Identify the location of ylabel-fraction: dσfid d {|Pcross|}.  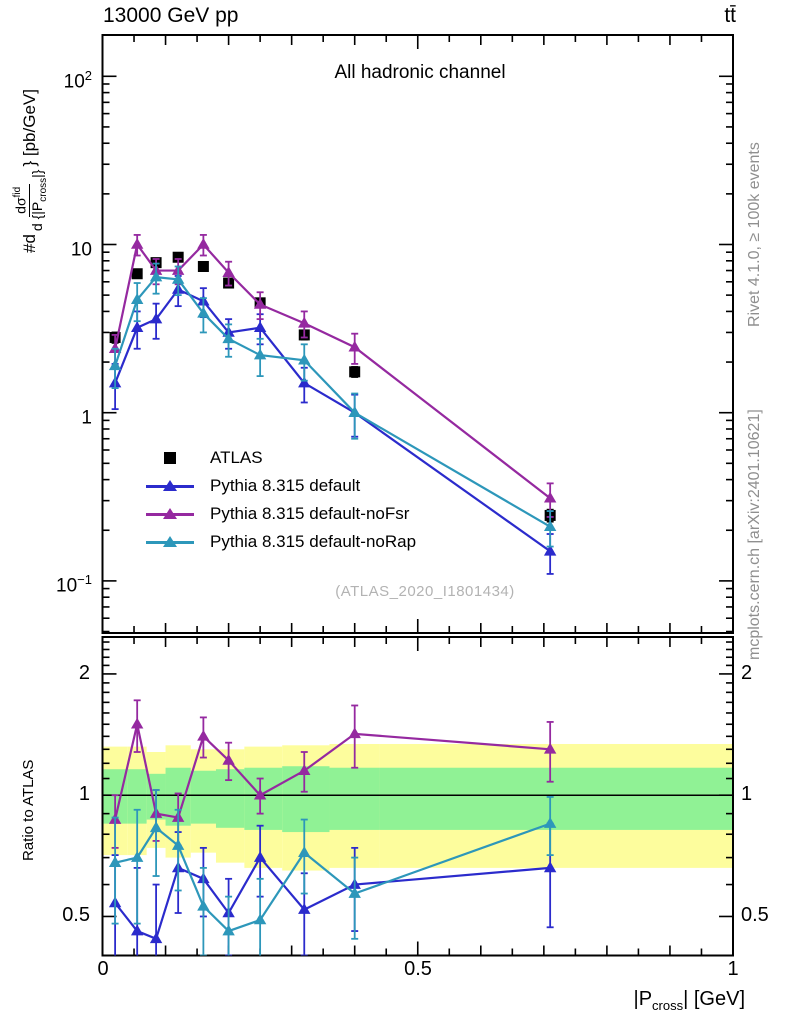
(30, 201).